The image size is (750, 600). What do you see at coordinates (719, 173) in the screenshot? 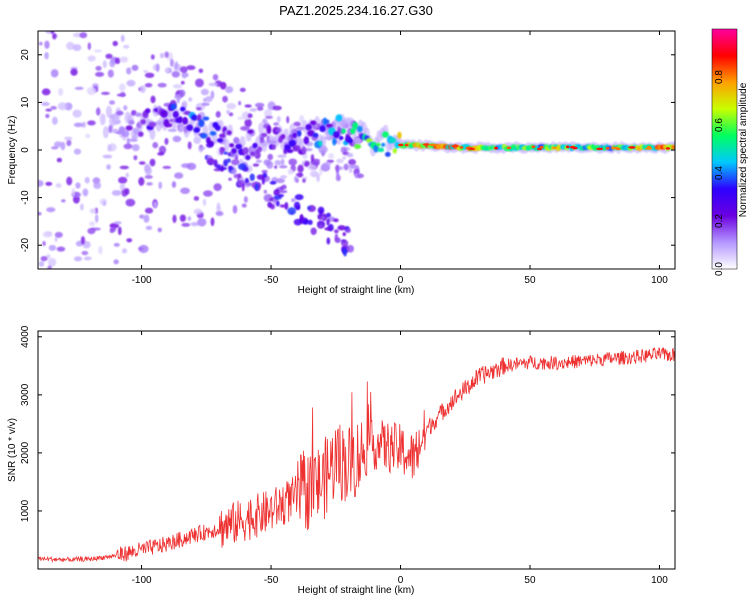
I see `colorbar-ticks: 0.0 0.2 0.4 0.6 0.8` at bounding box center [719, 173].